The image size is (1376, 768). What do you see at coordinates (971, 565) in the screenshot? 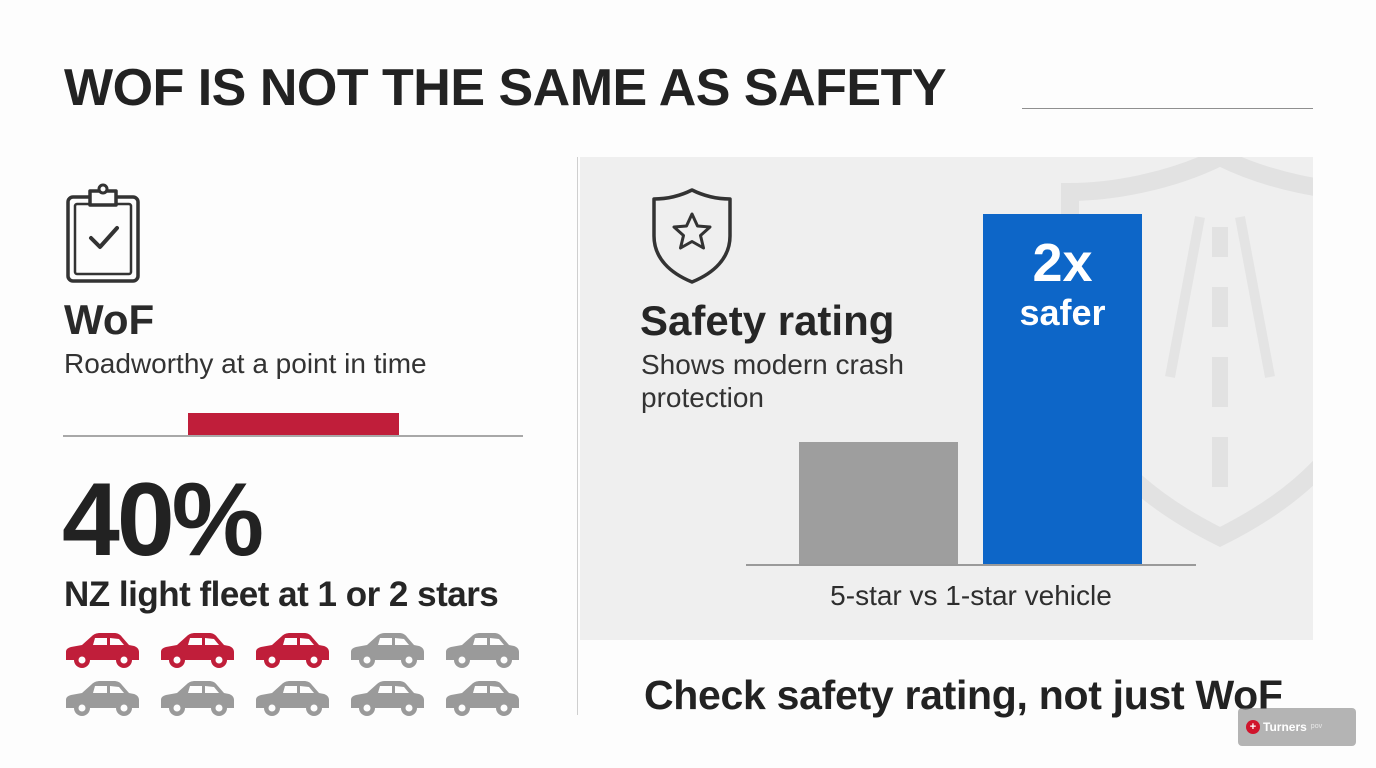
I see `chart-baseline` at bounding box center [971, 565].